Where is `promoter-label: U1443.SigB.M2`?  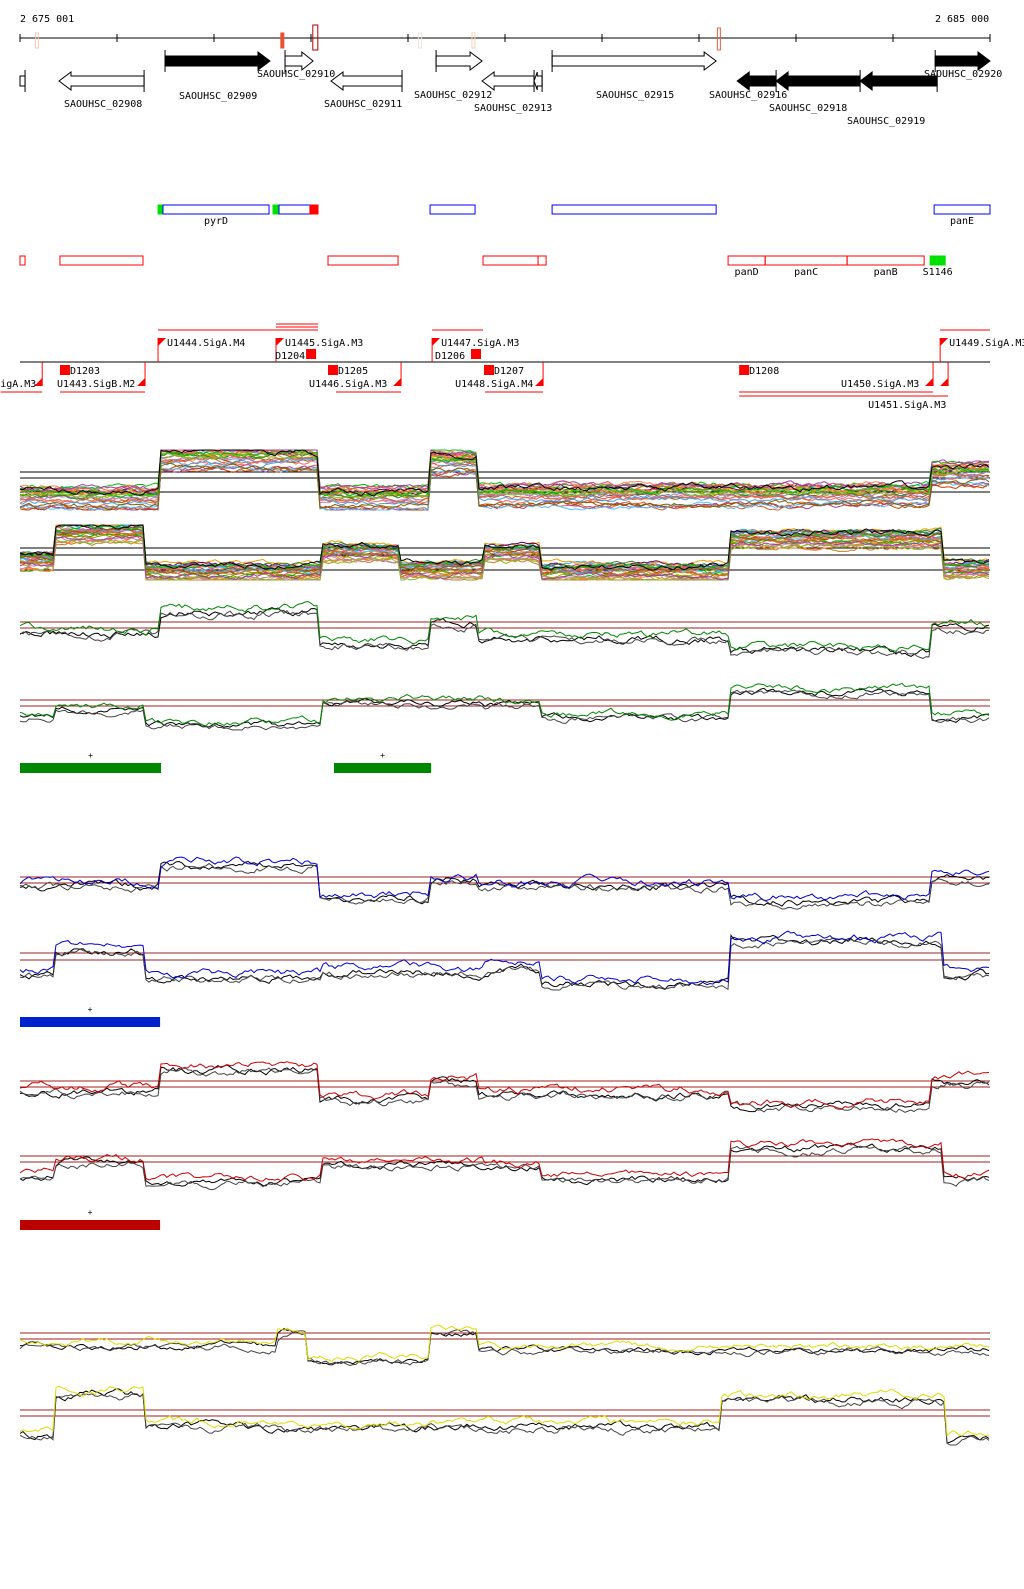
promoter-label: U1443.SigB.M2 is located at coordinates (96, 384).